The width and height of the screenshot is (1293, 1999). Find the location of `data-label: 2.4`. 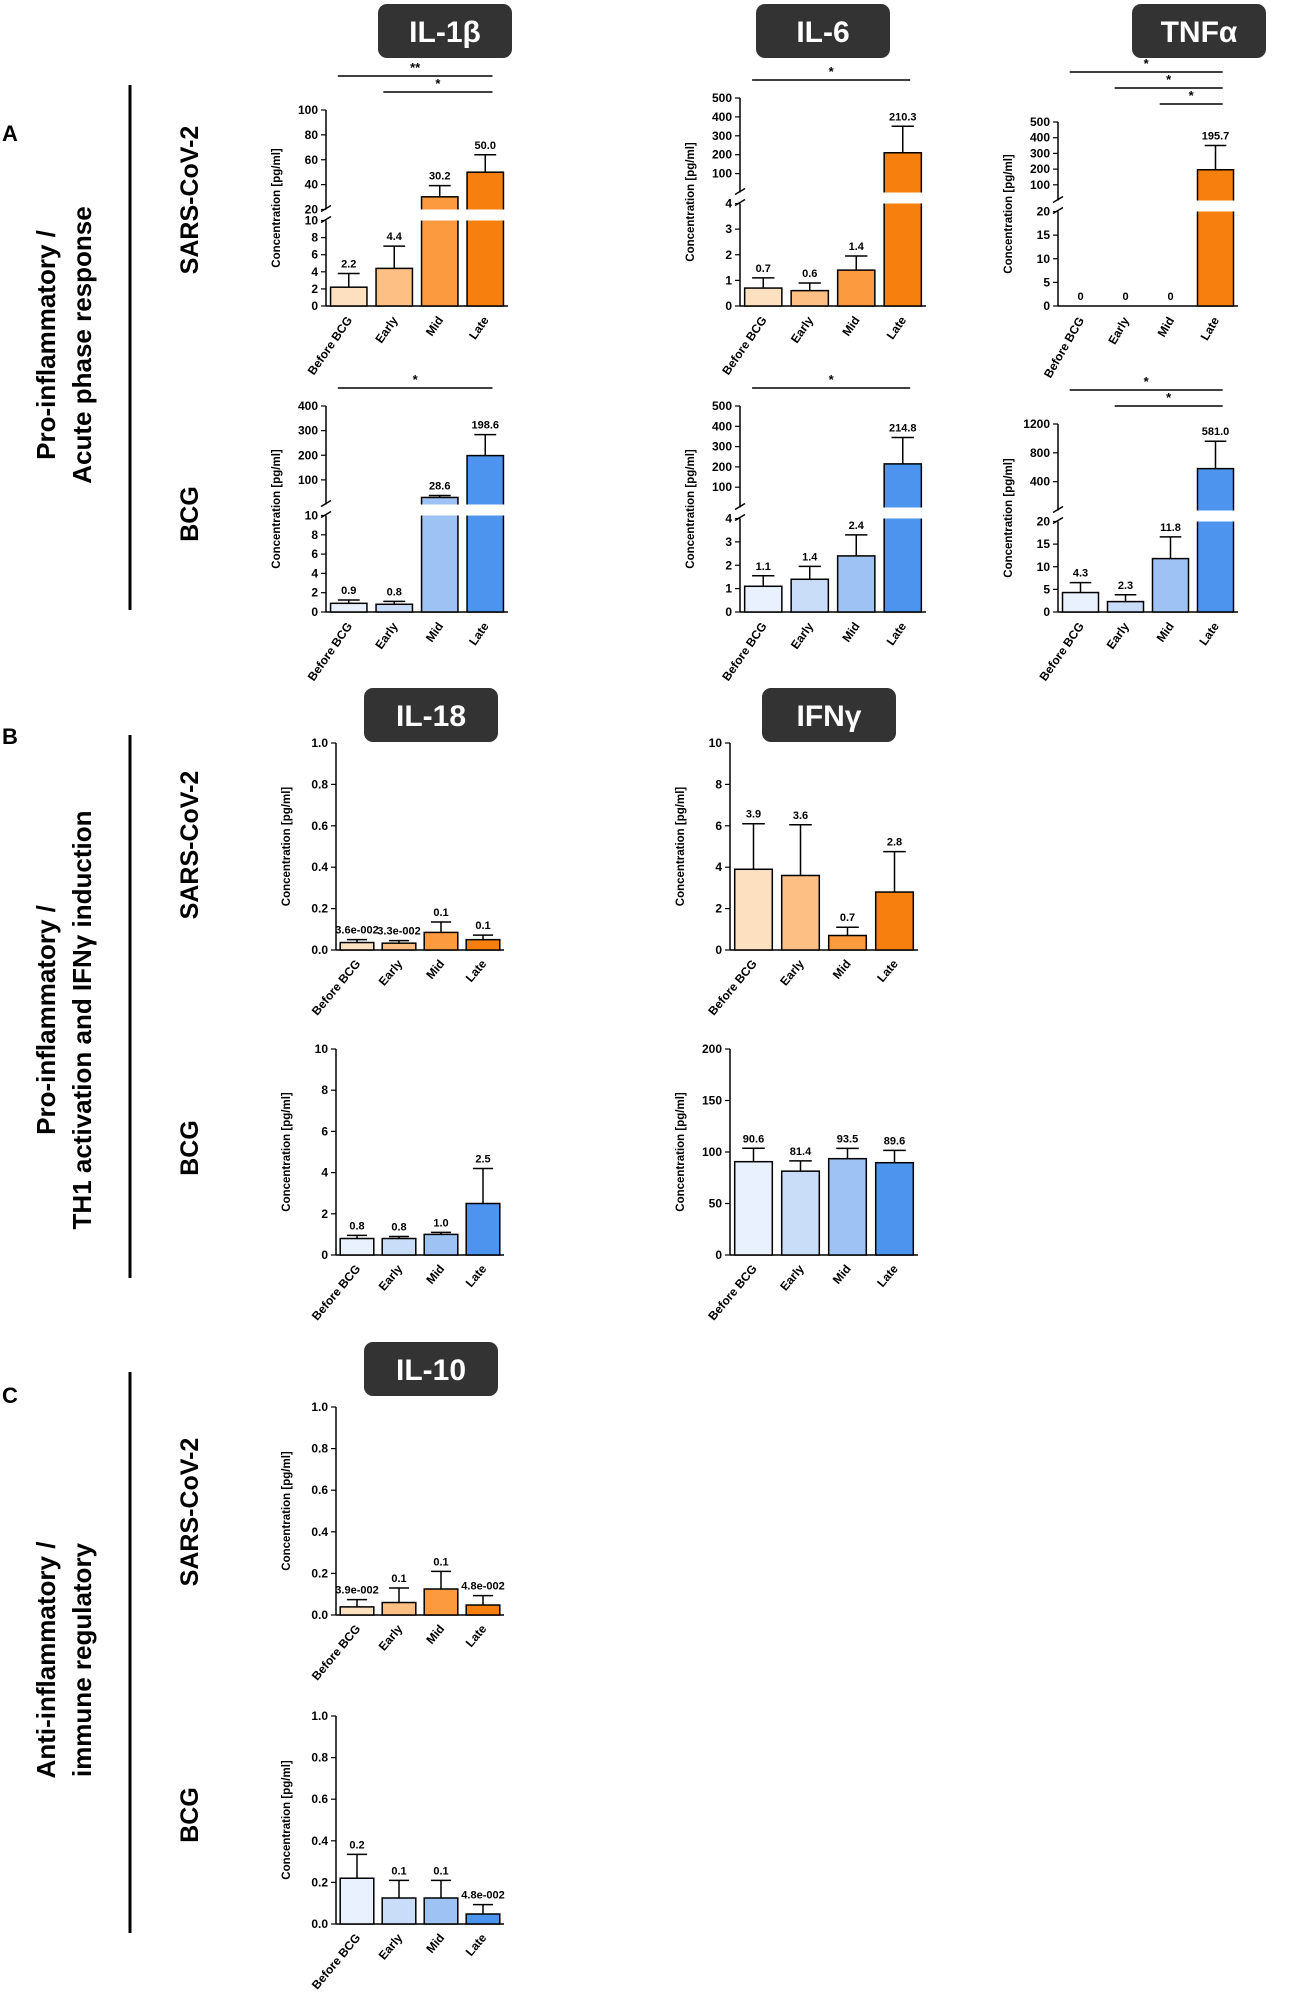

data-label: 2.4 is located at coordinates (857, 526).